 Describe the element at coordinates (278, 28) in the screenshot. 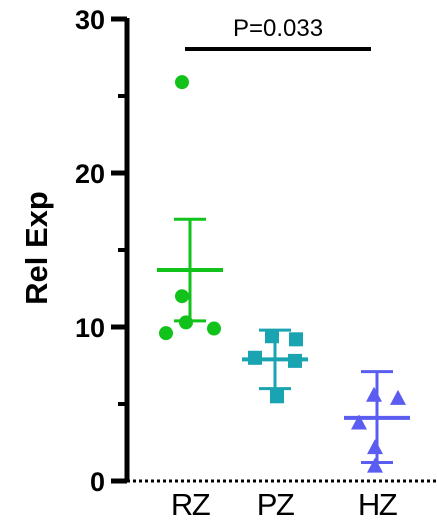

I see `p-value-label: P=0.033` at that location.